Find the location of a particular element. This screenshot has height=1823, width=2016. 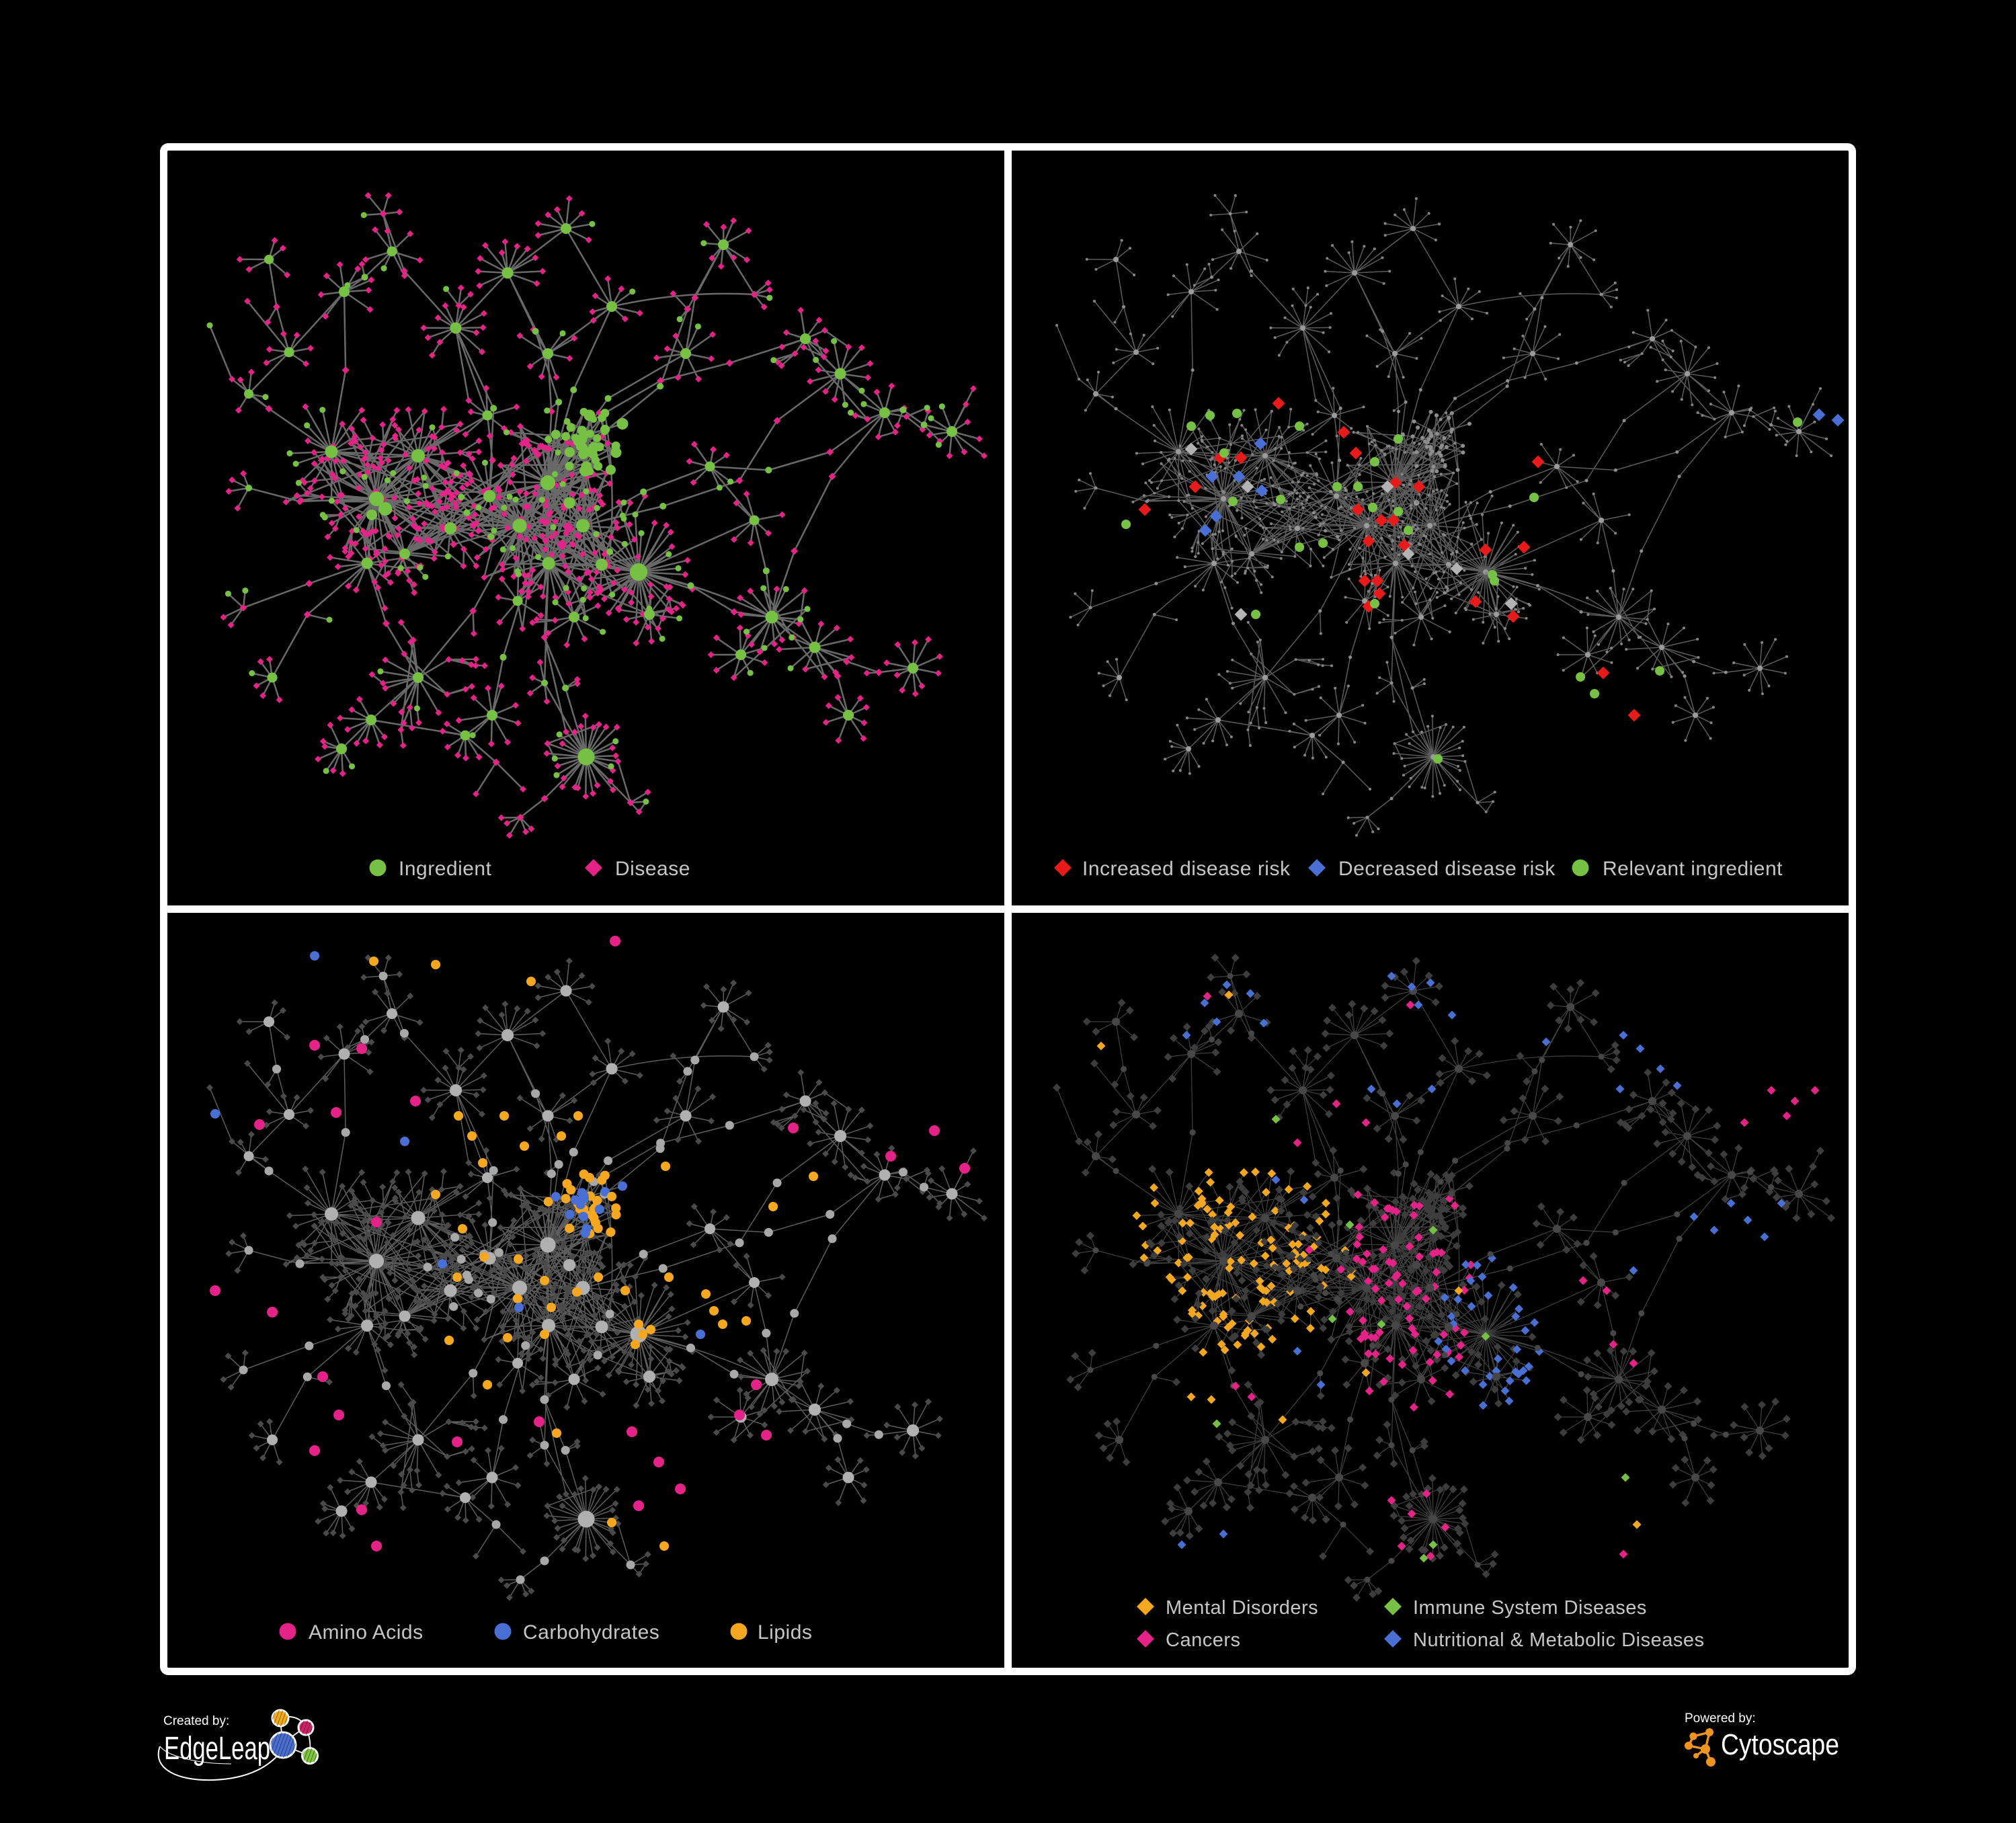

svg-text: Mental Disorders is located at coordinates (1242, 1608).